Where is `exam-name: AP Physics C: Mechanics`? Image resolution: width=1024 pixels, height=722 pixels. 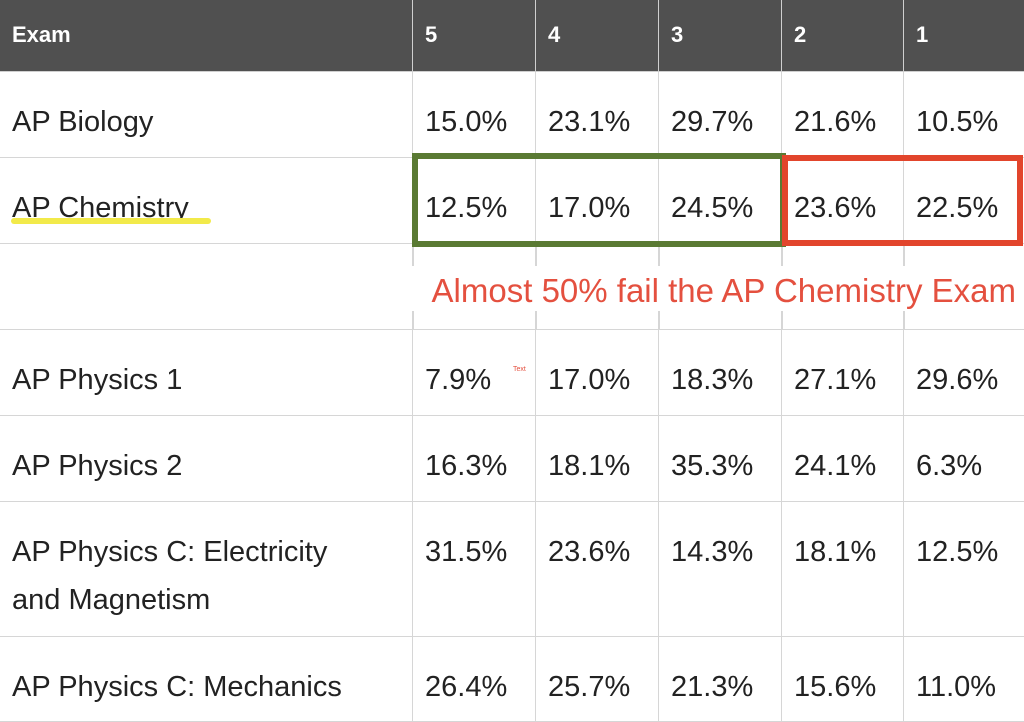
exam-name: AP Physics C: Mechanics is located at coordinates (177, 687).